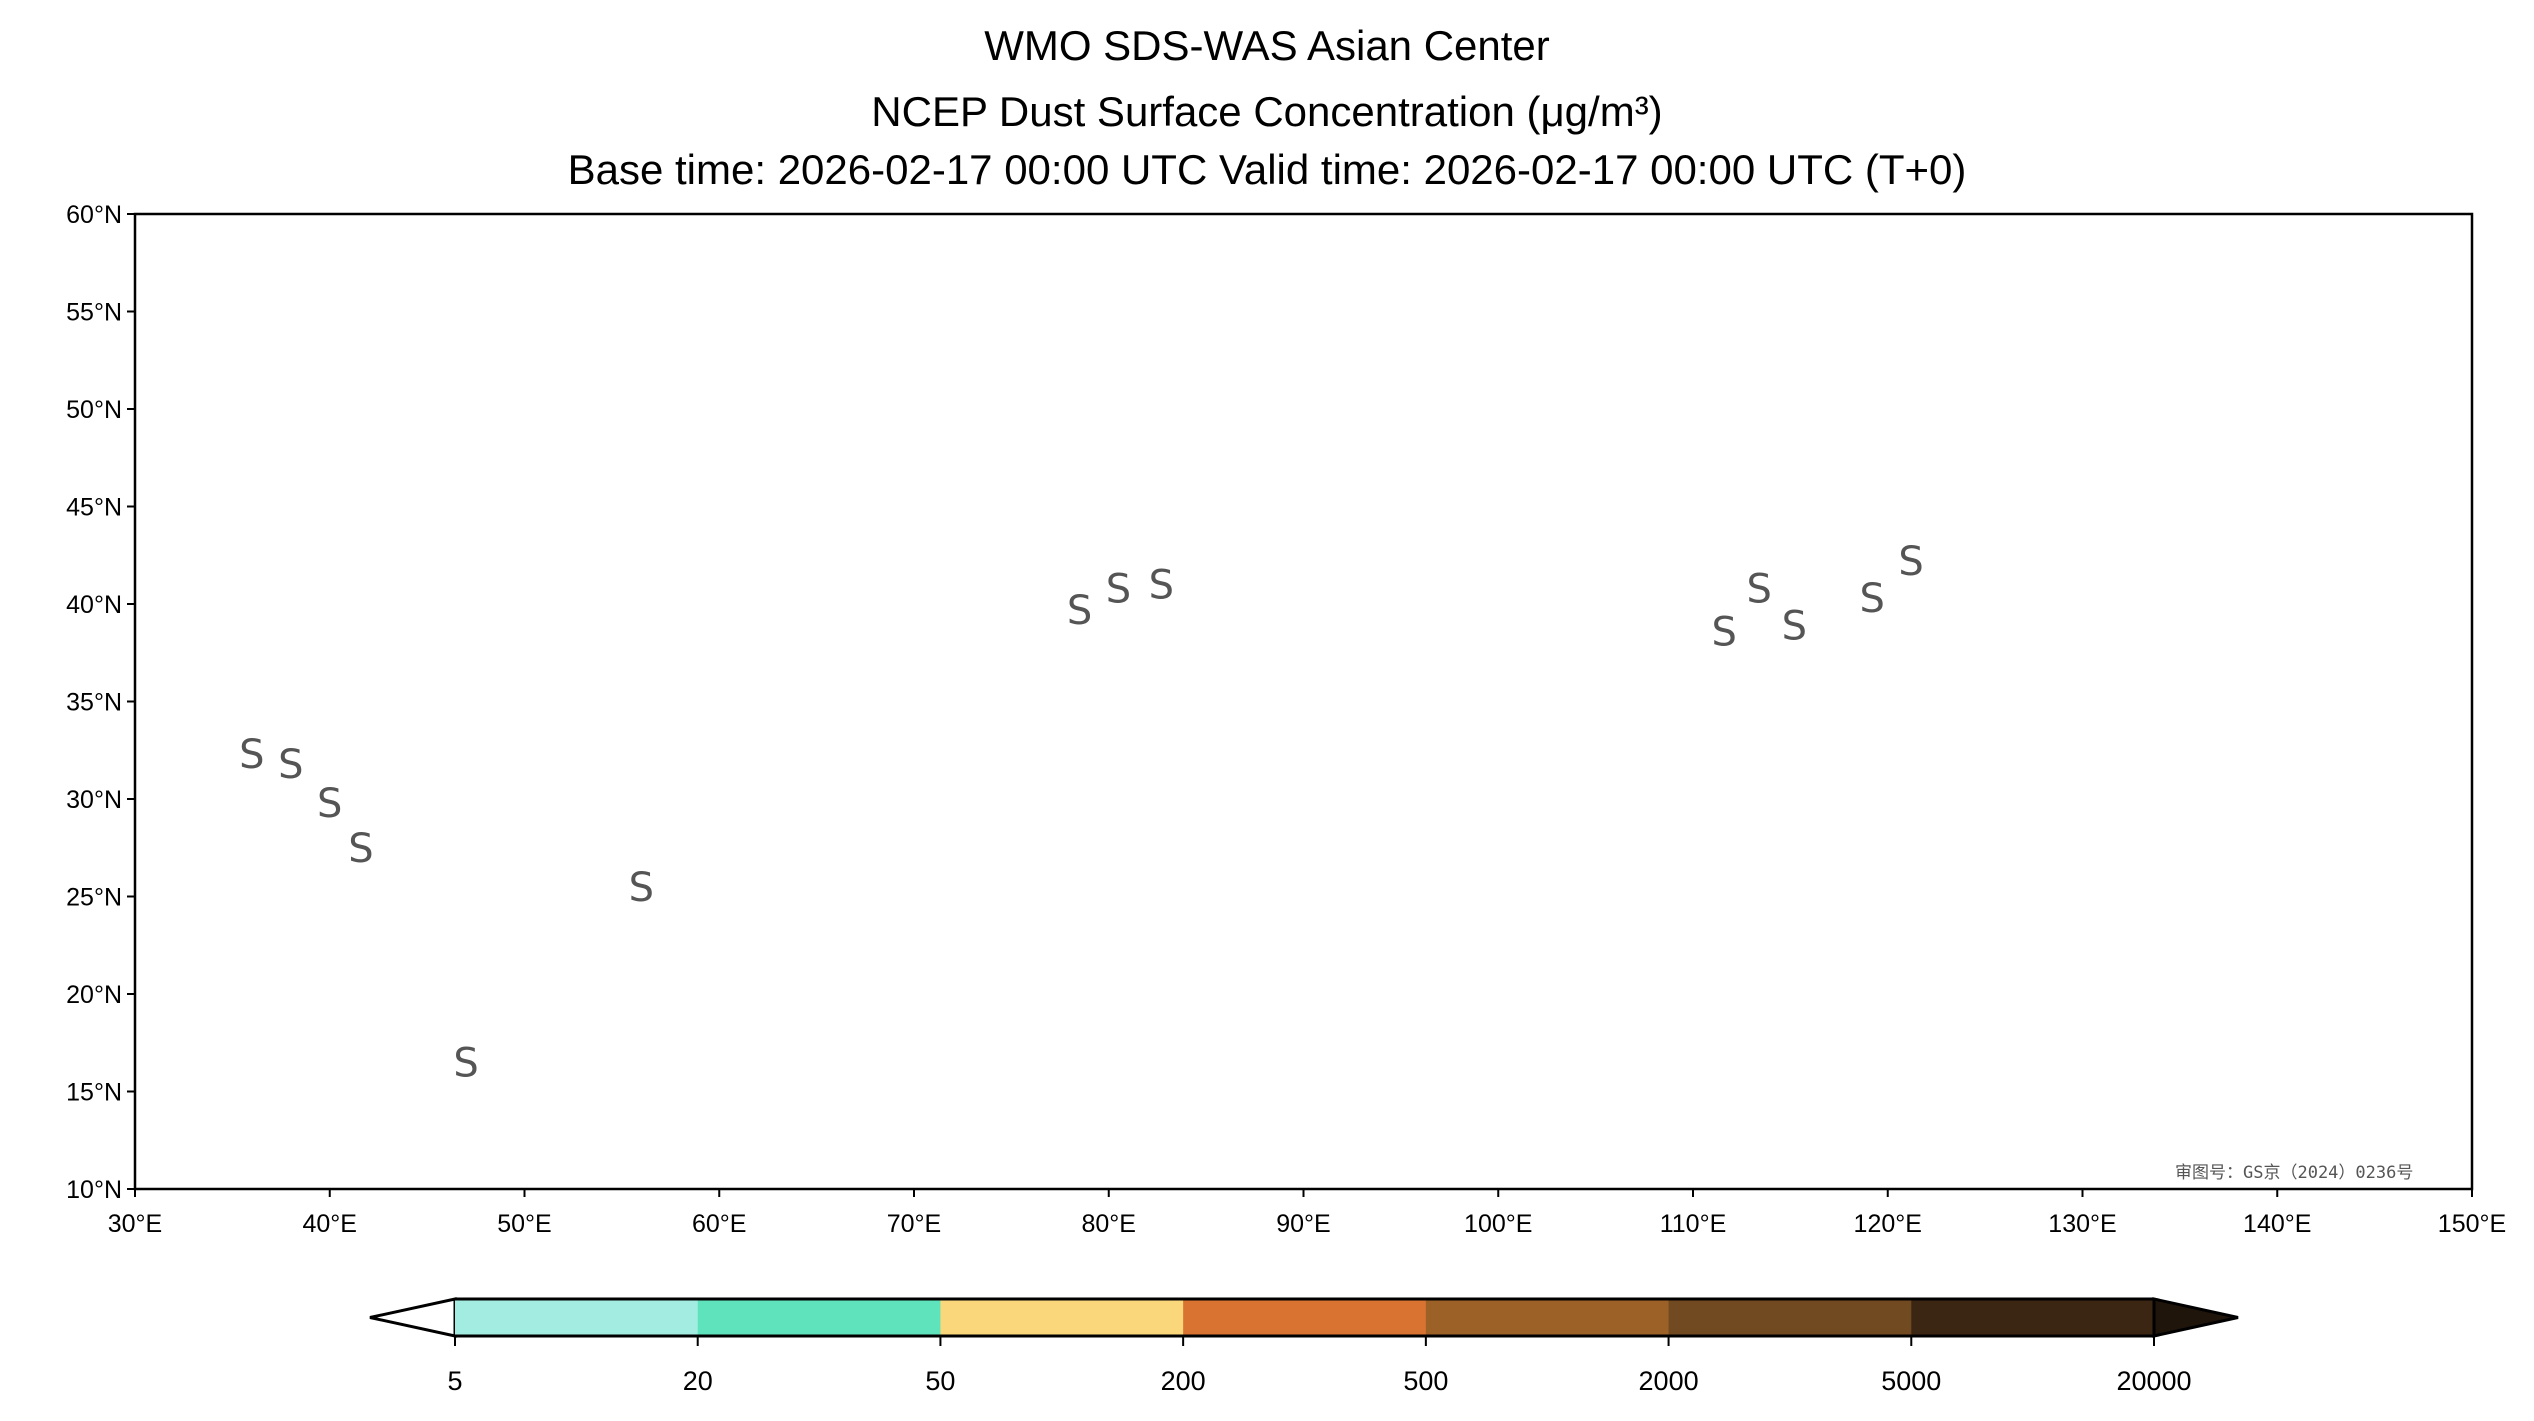  I want to click on colorbar-level-label: 50, so click(940, 1381).